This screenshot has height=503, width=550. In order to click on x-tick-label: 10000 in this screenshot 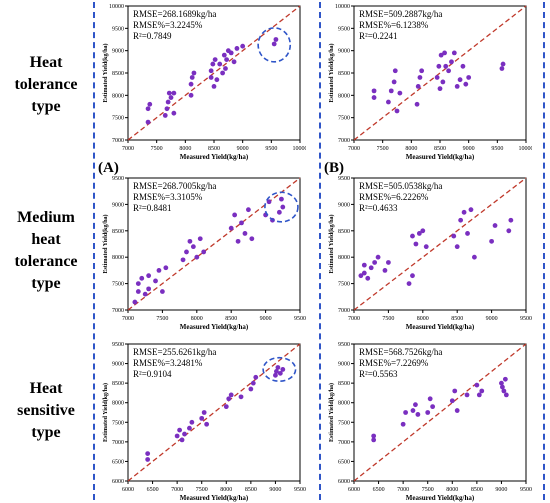, I will do `click(300, 149)`.